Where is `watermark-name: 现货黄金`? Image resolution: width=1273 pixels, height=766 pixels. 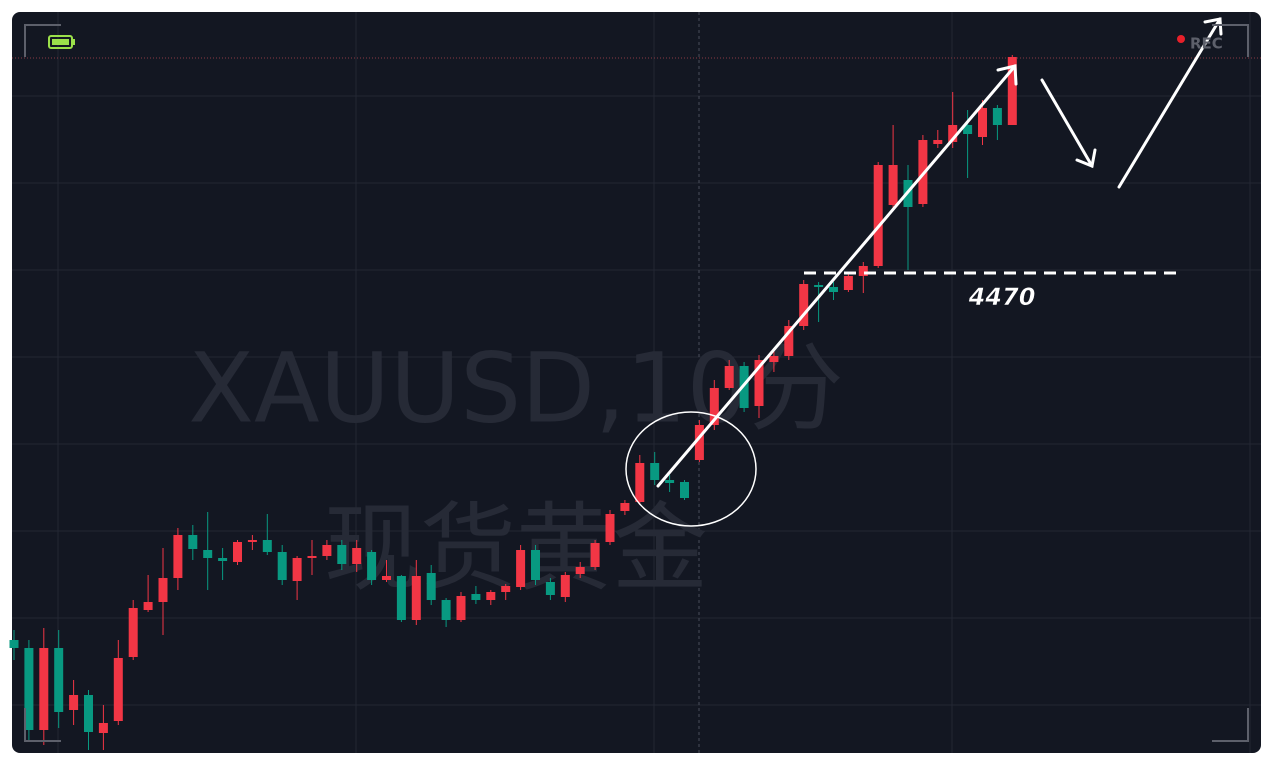
watermark-name: 现货黄金 is located at coordinates (516, 548).